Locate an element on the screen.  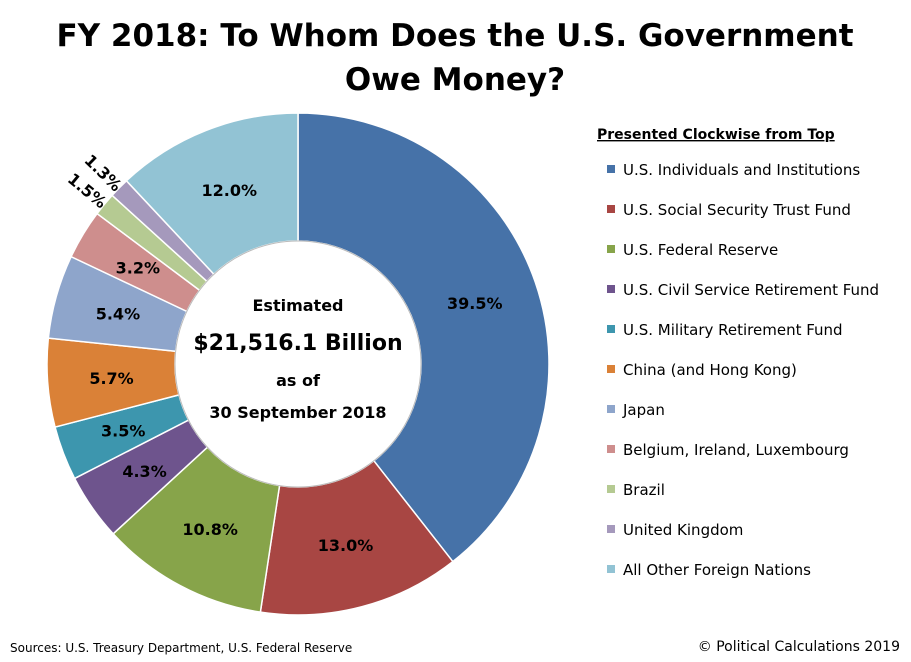
center-text-date: 30 September 2018 is located at coordinates (297, 412).